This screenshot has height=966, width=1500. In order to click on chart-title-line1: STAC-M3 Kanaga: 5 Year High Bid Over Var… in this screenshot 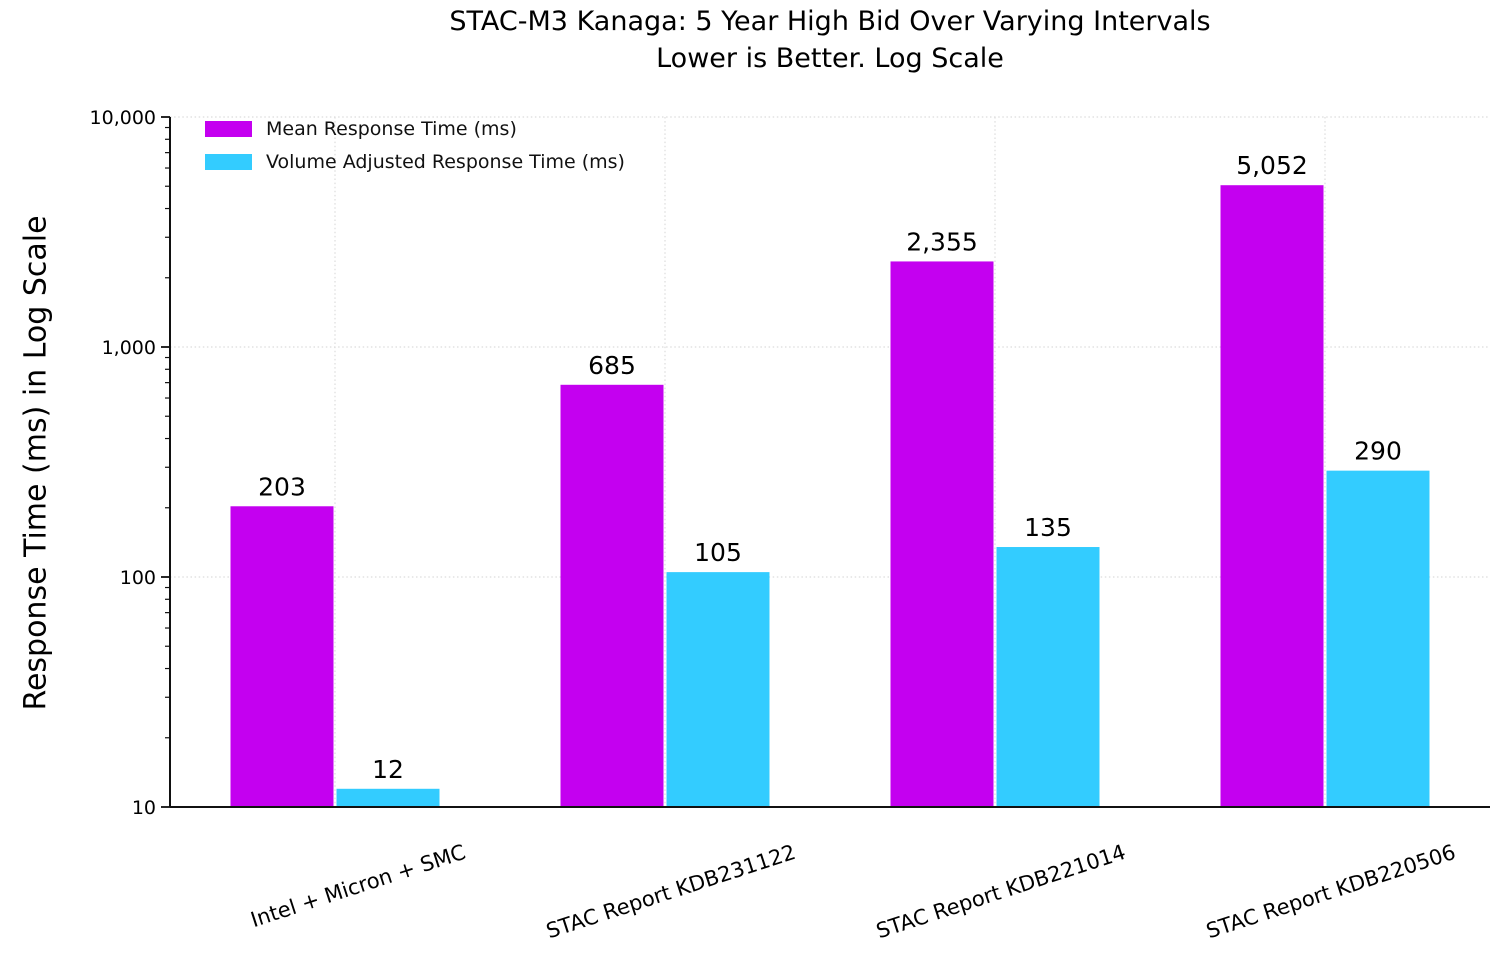, I will do `click(830, 21)`.